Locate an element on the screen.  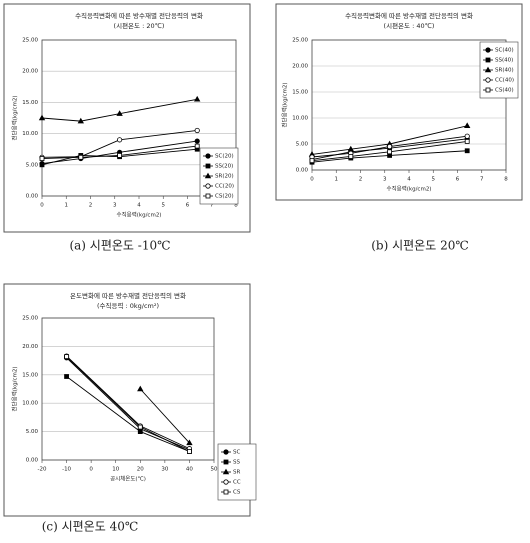
legend-label: SR(20) is located at coordinates (224, 177).